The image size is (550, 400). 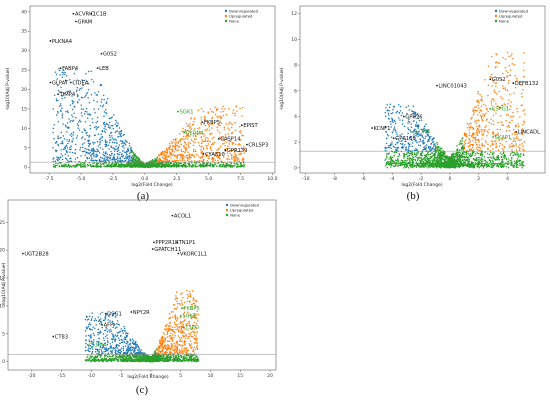 I want to click on legend-marker, so click(x=226, y=11).